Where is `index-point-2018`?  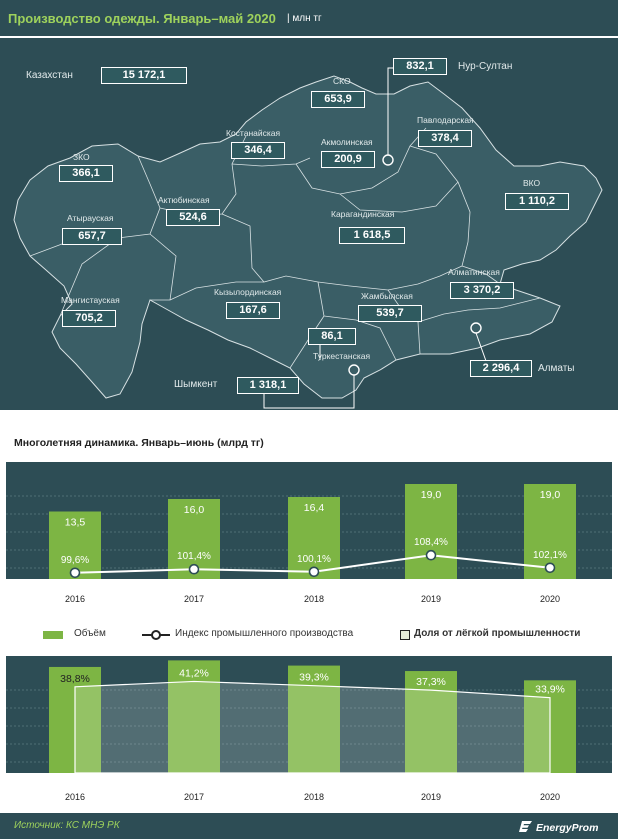 index-point-2018 is located at coordinates (314, 572).